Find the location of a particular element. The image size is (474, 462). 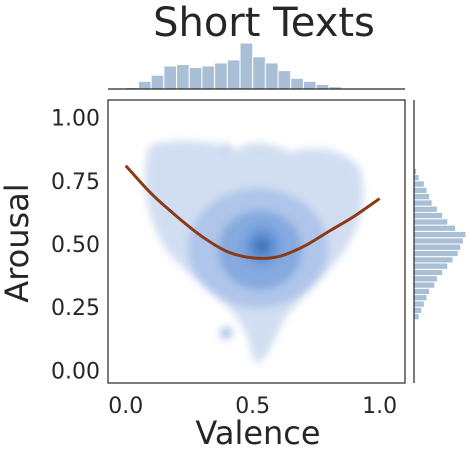

y-axis-ticks: 0.00 0.25 0.50 0.75 1.00 is located at coordinates (75, 246).